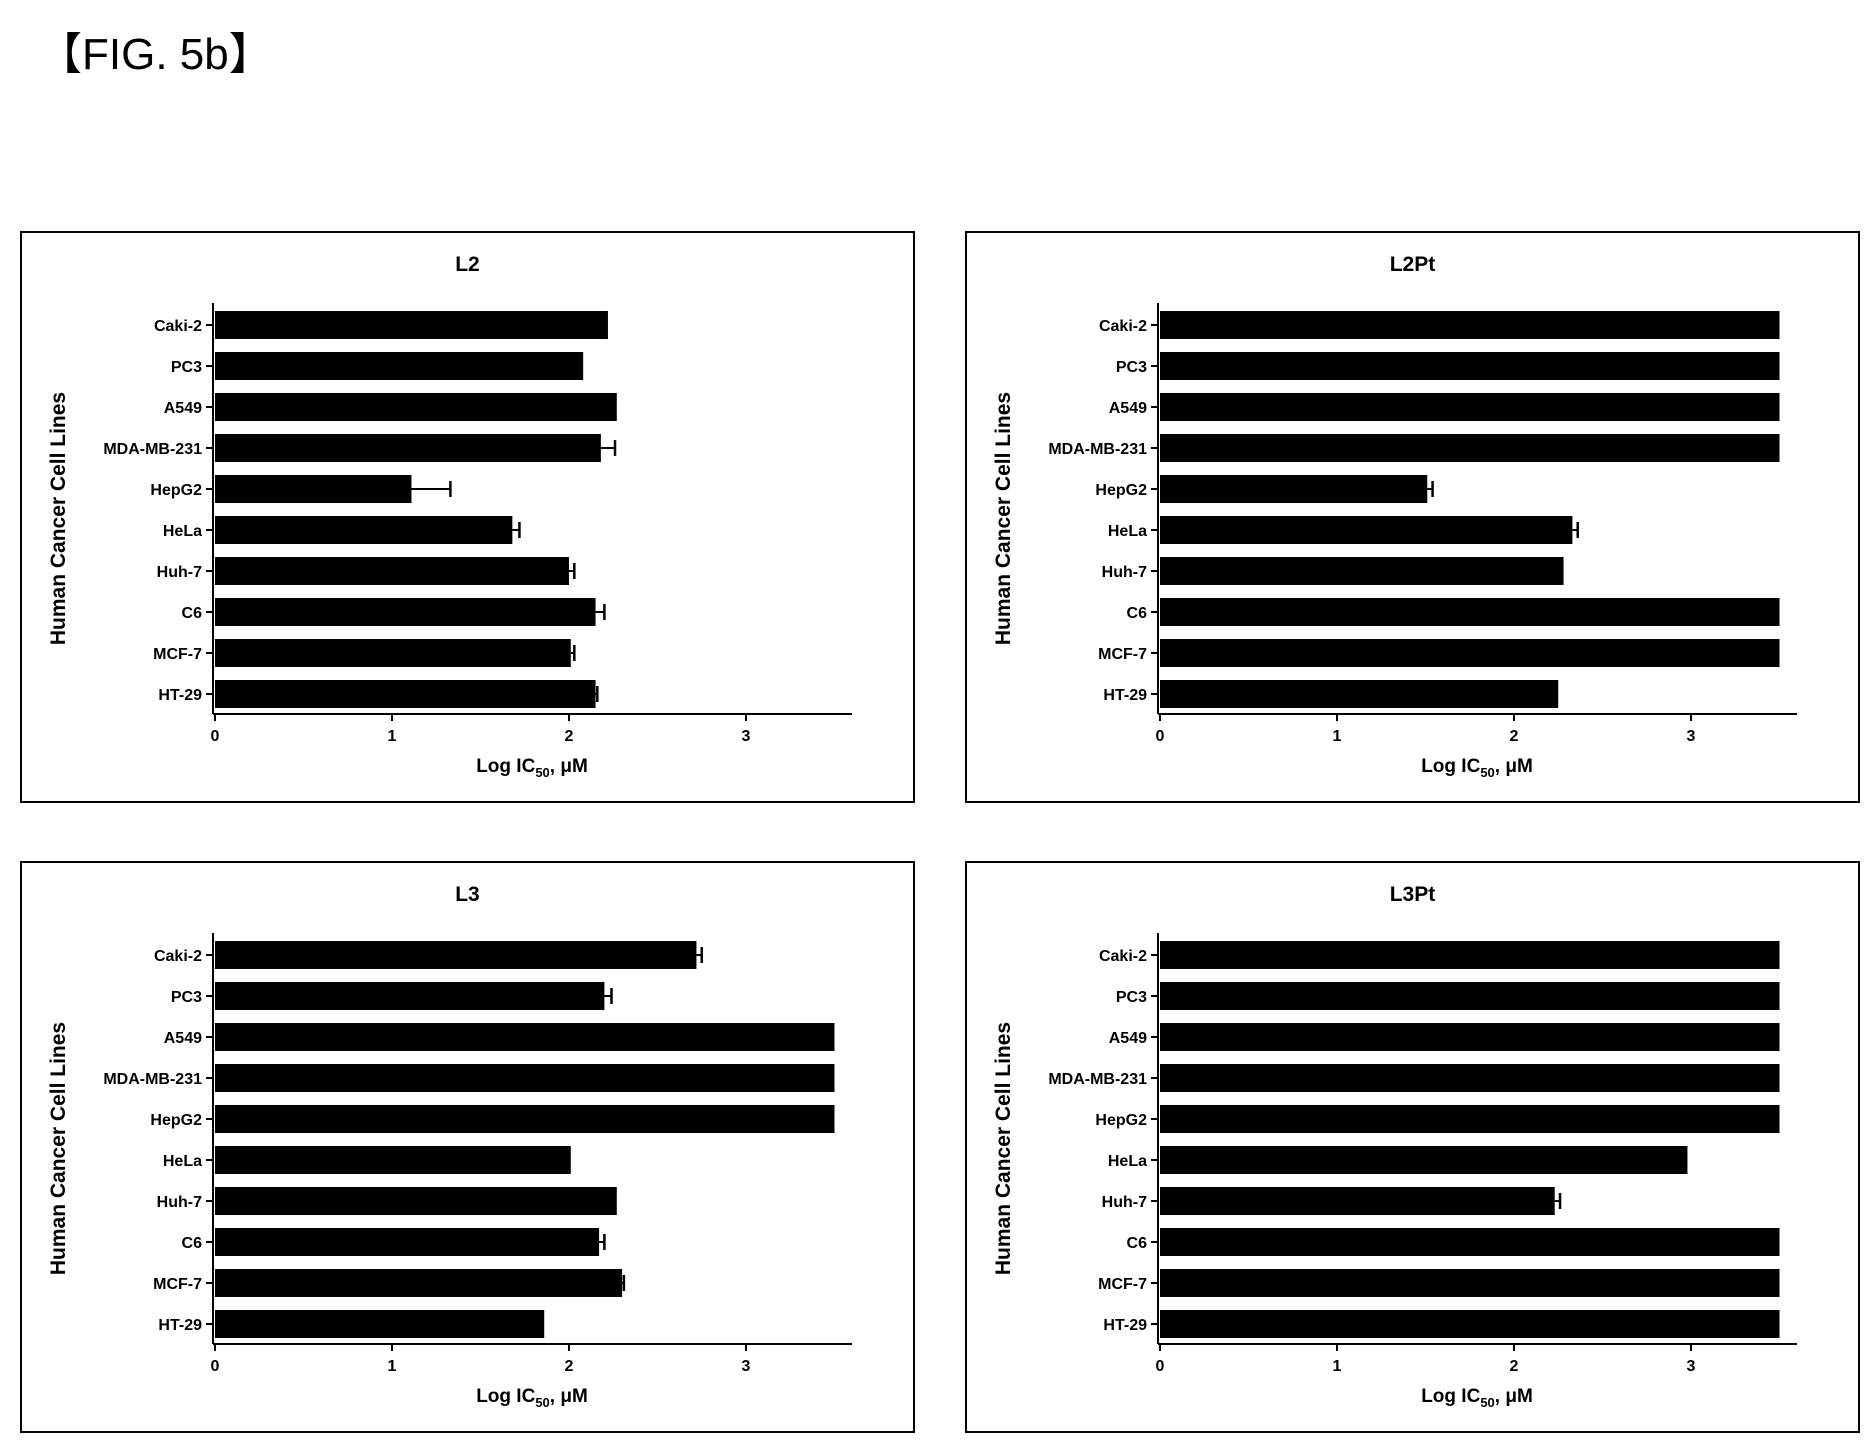 This screenshot has width=1875, height=1454. I want to click on chart-title: L3Pt, so click(1412, 894).